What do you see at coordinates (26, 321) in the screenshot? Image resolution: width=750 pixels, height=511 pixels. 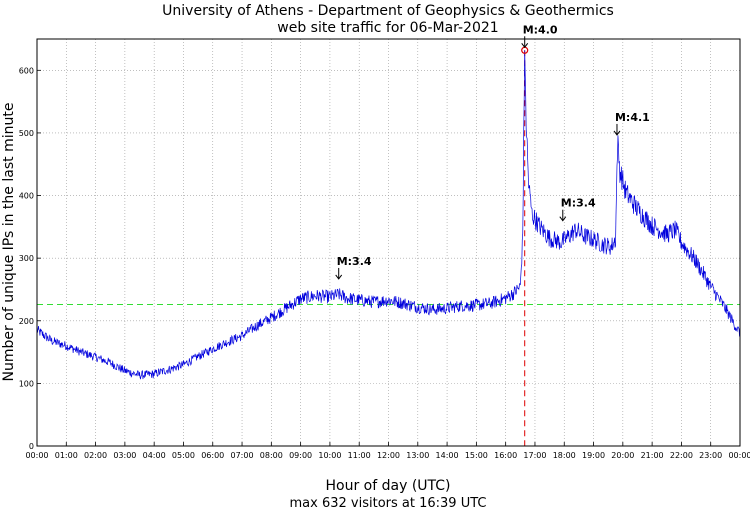 I see `y-tick-label: 200` at bounding box center [26, 321].